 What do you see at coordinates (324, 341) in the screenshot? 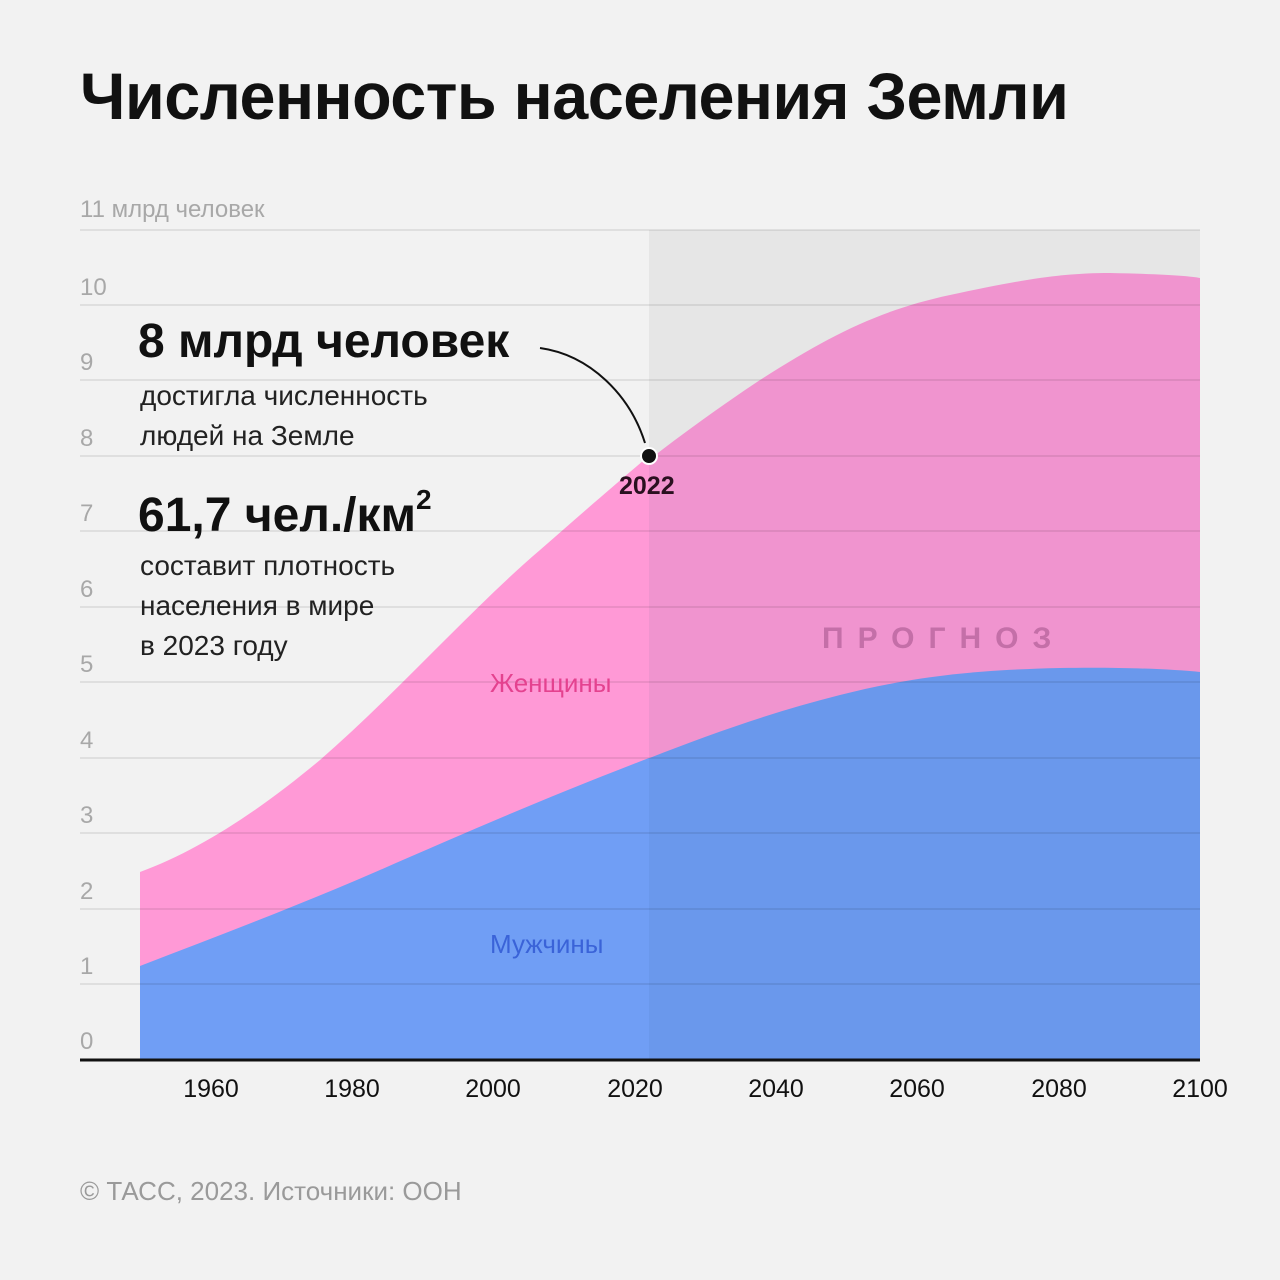
I see `population-callout-value: 8 млрд человек` at bounding box center [324, 341].